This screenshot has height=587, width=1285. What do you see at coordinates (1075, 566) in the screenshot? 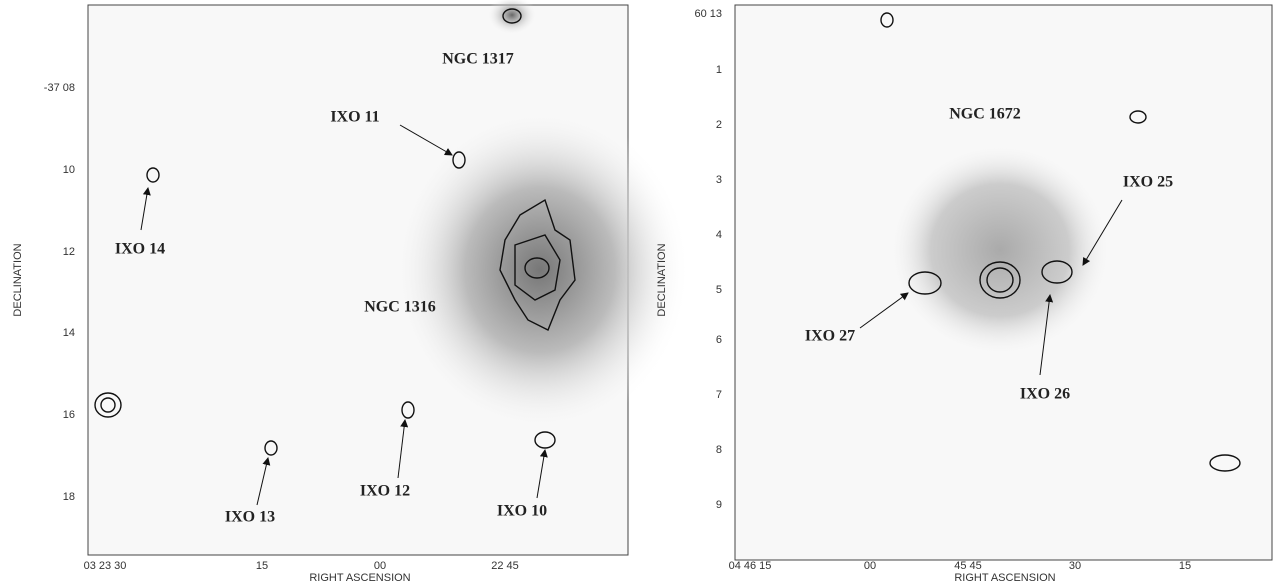
I see `x-tick-label: 30` at bounding box center [1075, 566].